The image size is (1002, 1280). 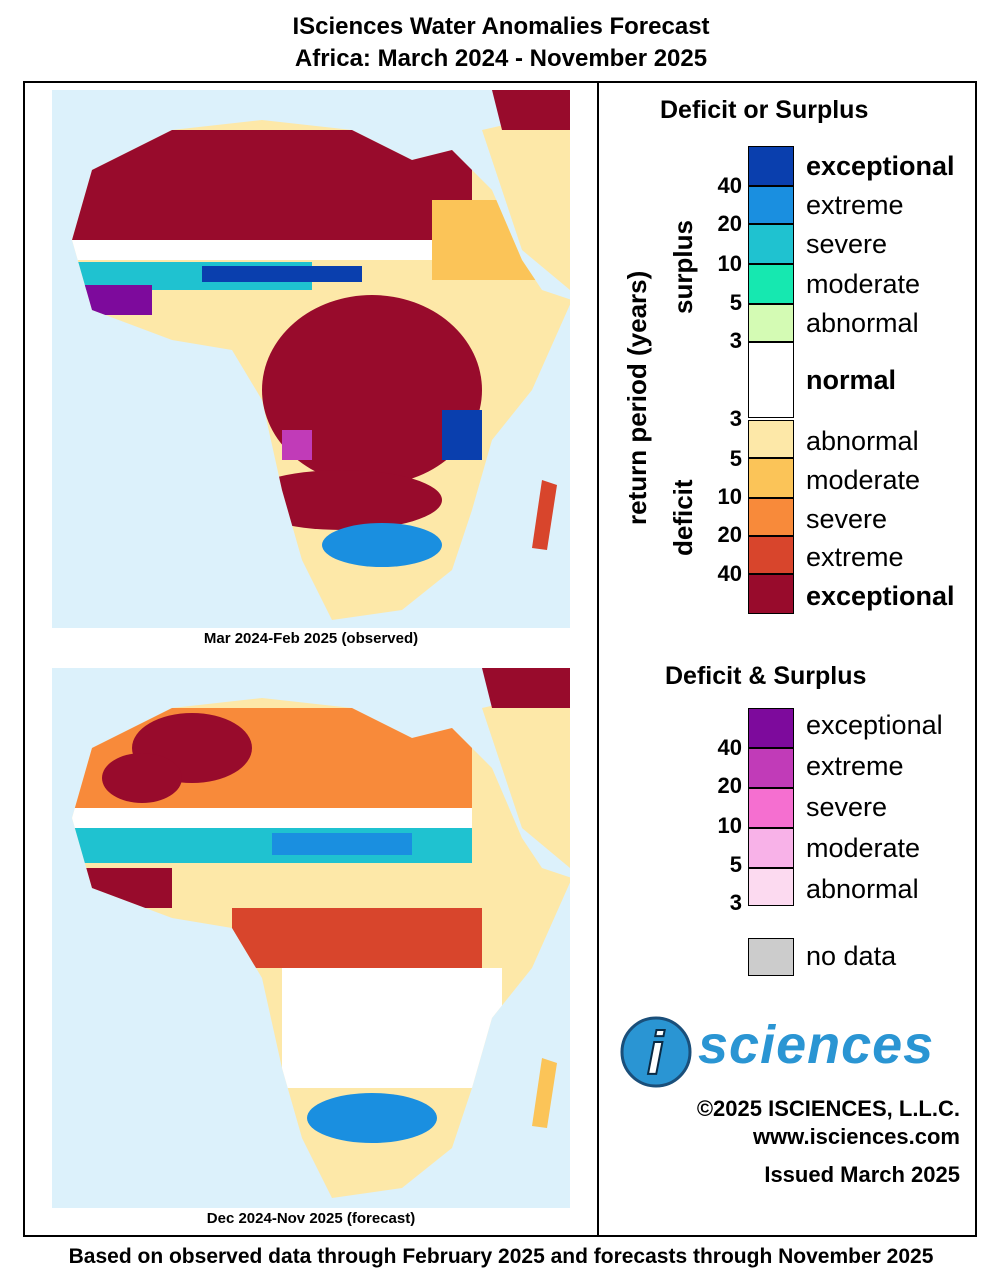 What do you see at coordinates (637, 397) in the screenshot?
I see `legend-axis-label: return period (years)` at bounding box center [637, 397].